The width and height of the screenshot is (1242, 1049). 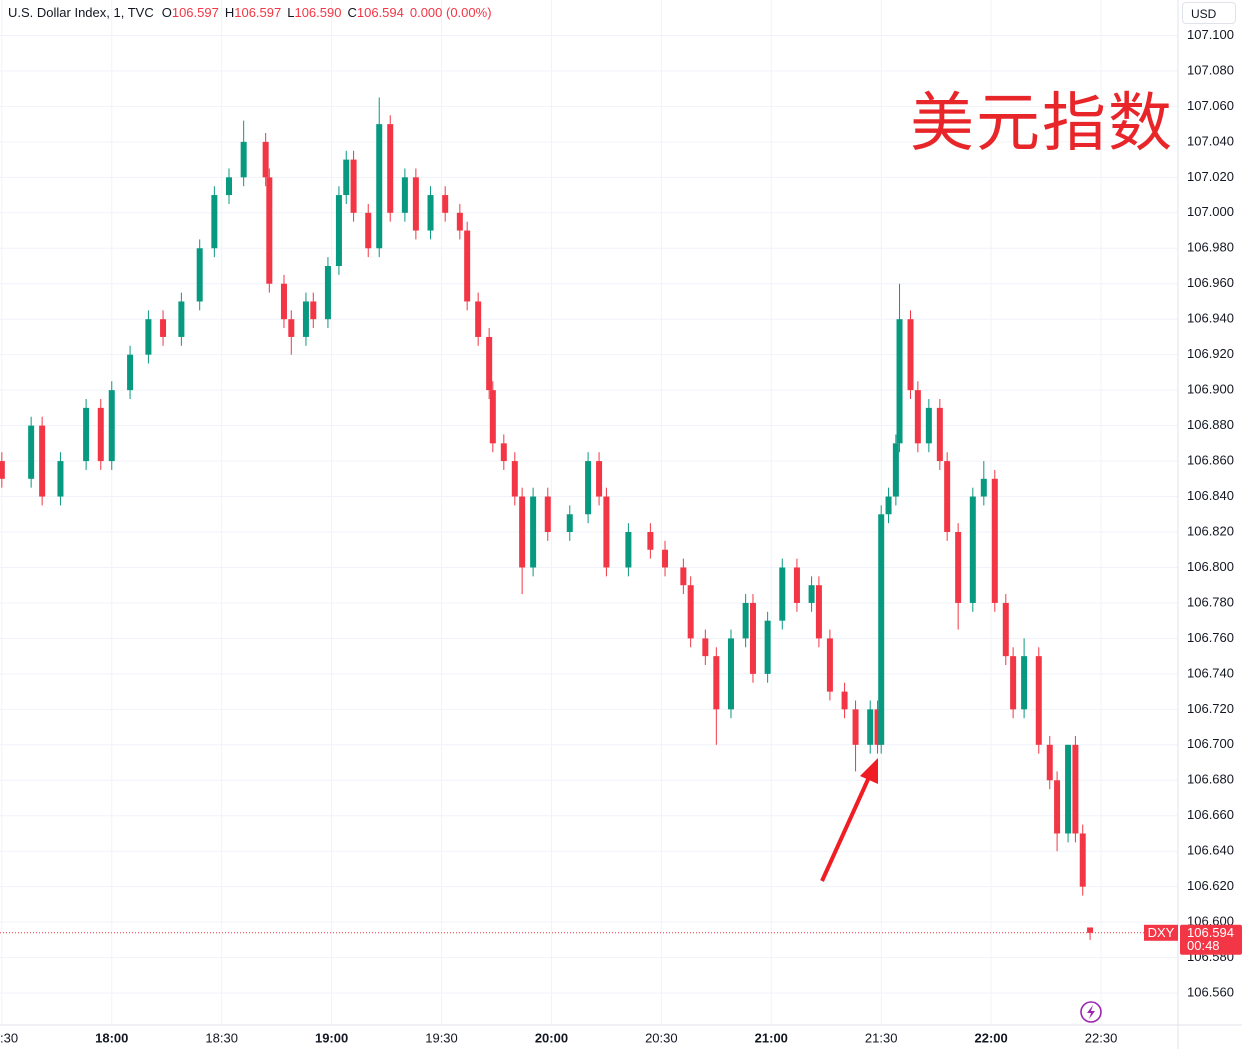 I want to click on x-tick-label: 22:30, so click(x=1101, y=1037).